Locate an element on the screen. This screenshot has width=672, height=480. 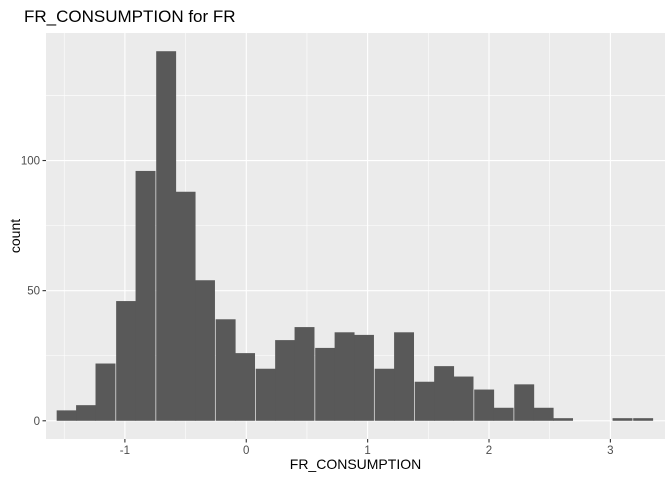
chart-title: FR_CONSUMPTION for FR is located at coordinates (130, 16).